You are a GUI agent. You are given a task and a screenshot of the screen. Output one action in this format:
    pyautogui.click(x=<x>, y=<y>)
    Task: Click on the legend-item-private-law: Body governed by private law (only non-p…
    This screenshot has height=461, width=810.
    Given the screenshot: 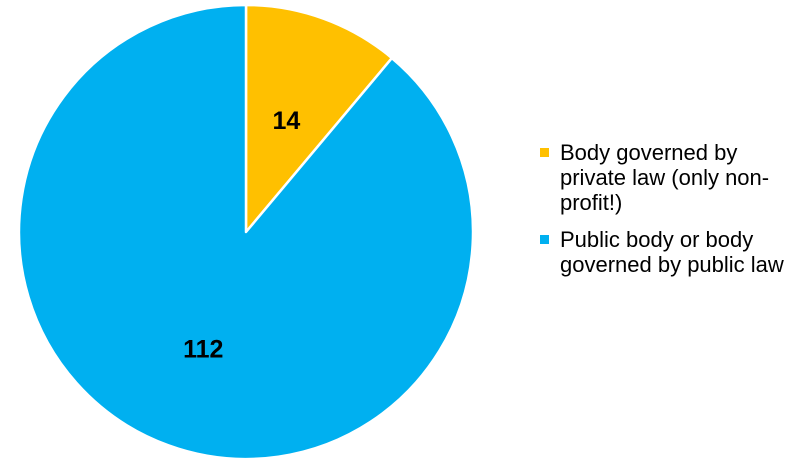 What is the action you would take?
    pyautogui.click(x=670, y=177)
    